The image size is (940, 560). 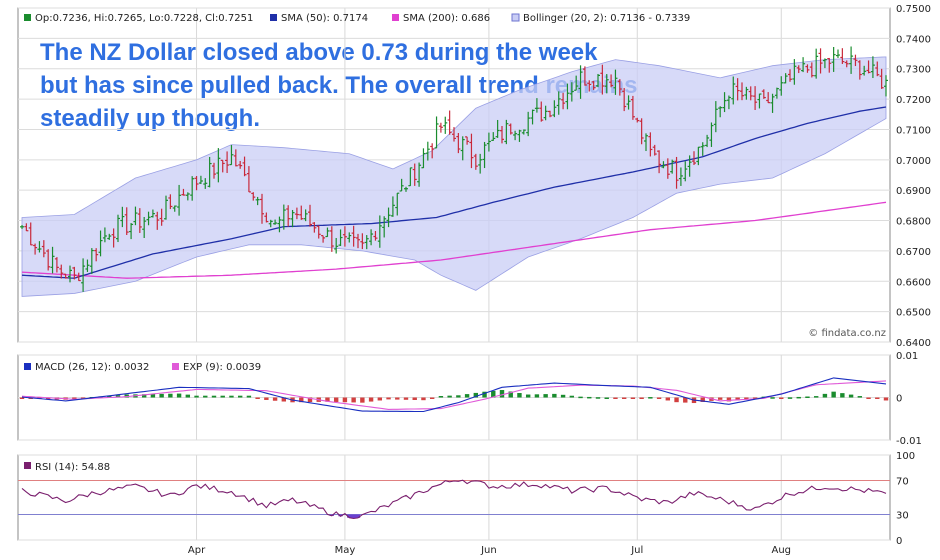 What do you see at coordinates (905, 456) in the screenshot?
I see `rsi-y-tick-label: 100` at bounding box center [905, 456].